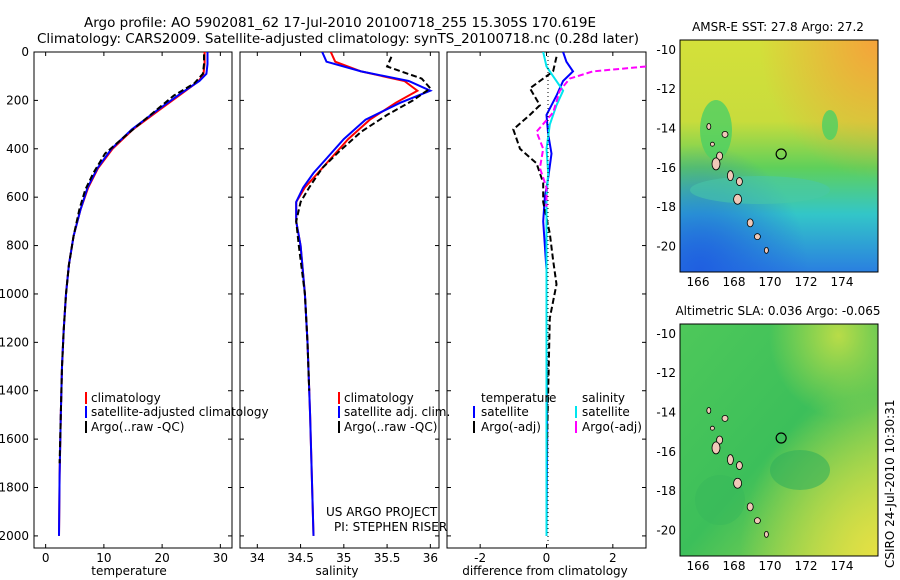  I want to click on y-tick-label: 400, so click(17, 149).